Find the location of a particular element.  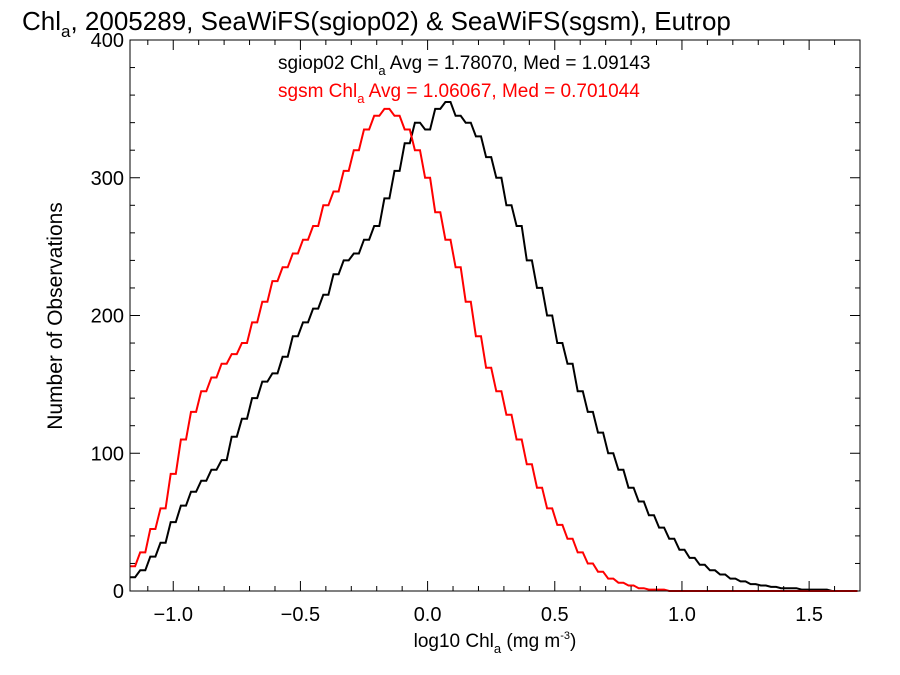

x-tick-label: −0.5 is located at coordinates (300, 615).